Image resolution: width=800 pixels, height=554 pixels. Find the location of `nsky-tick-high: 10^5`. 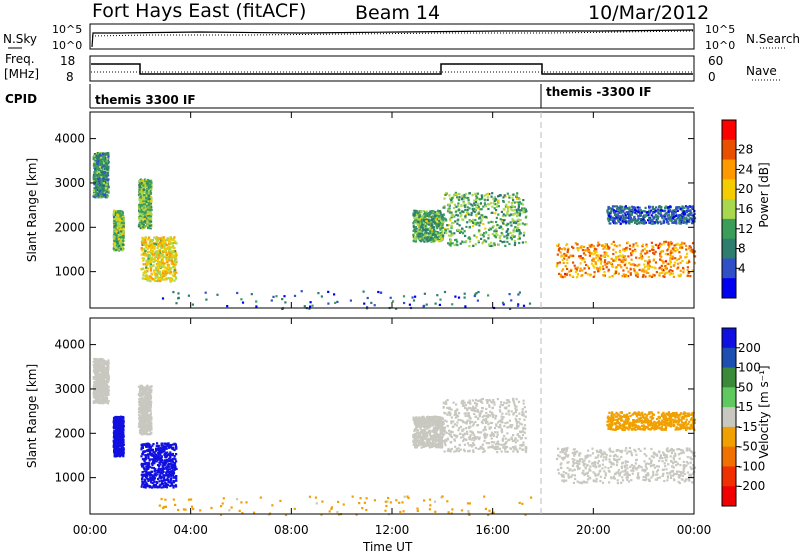

nsky-tick-high: 10^5 is located at coordinates (67, 29).